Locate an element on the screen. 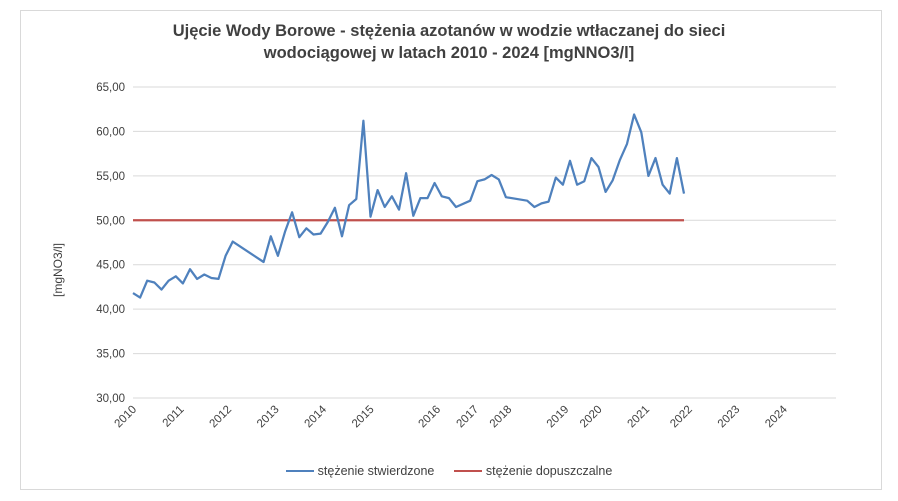 The height and width of the screenshot is (501, 898). y-tick-label: 40,00 is located at coordinates (110, 310).